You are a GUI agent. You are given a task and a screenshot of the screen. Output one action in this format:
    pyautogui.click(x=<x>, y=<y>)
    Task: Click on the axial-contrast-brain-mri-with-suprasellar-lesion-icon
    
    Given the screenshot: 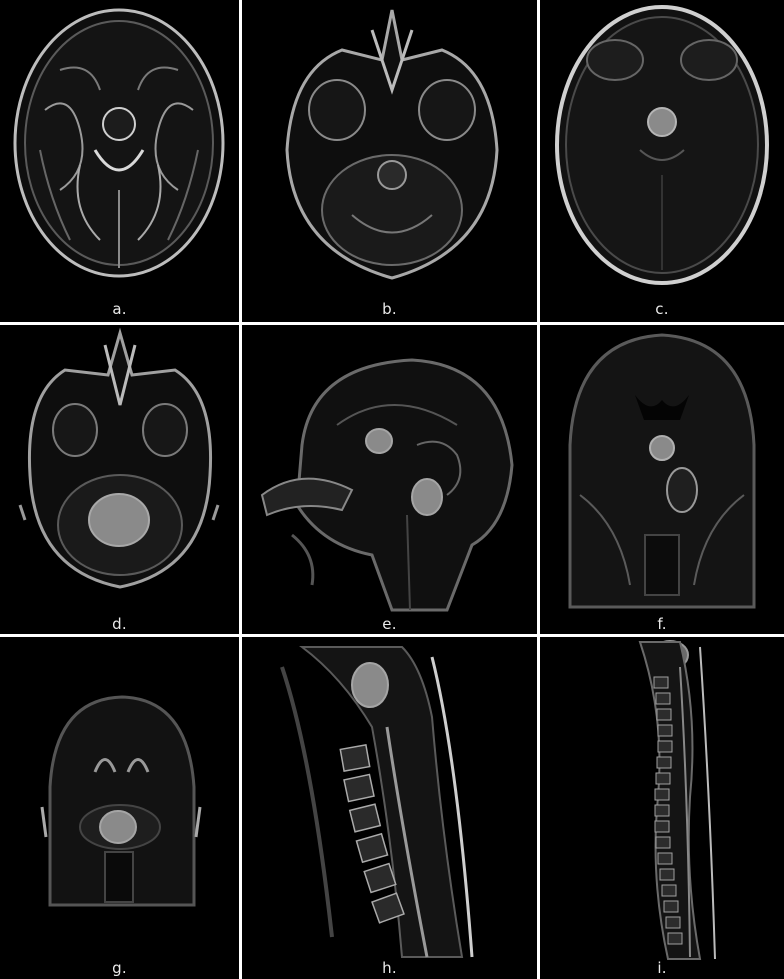 What is the action you would take?
    pyautogui.click(x=662, y=145)
    